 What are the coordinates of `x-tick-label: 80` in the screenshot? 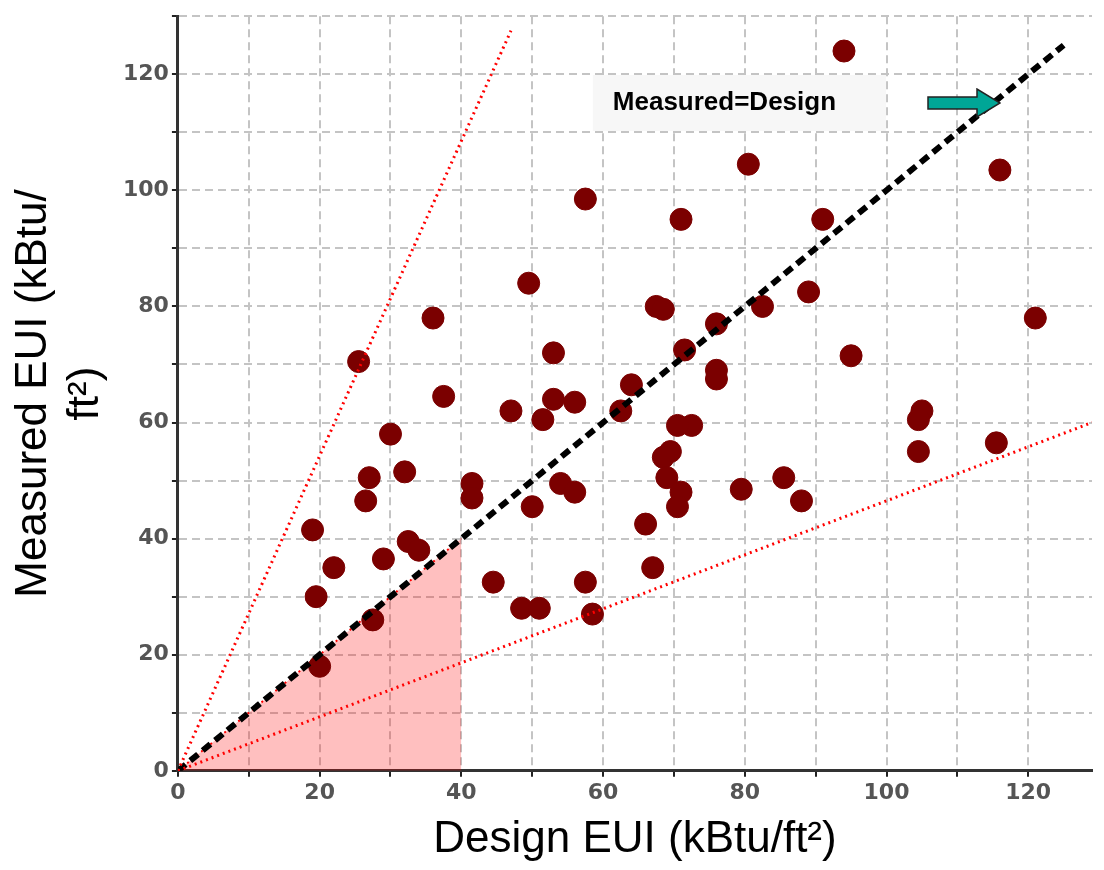 It's located at (745, 791).